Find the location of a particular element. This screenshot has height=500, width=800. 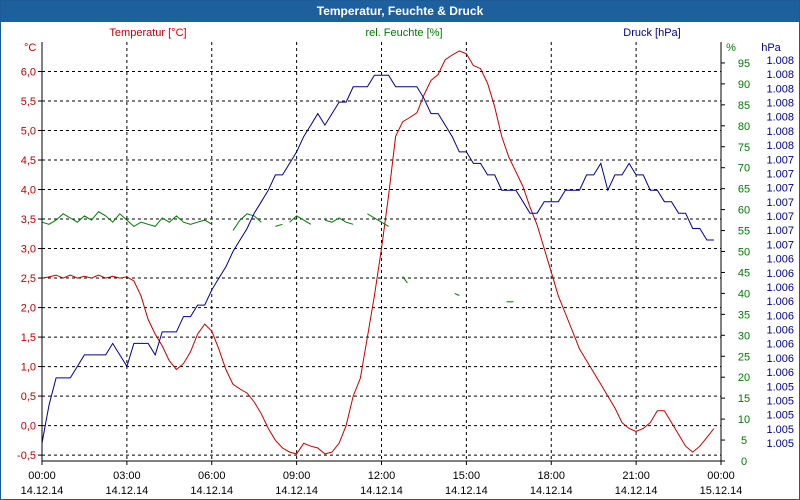

temperature-tick-label: 5,0 is located at coordinates (28, 132).